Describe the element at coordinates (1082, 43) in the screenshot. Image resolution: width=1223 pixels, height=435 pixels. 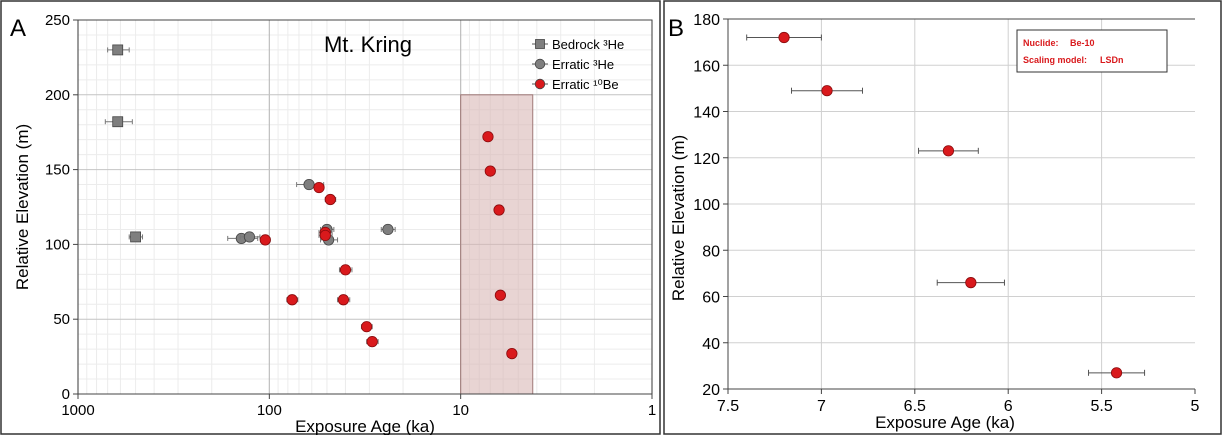
I see `info-box-value: Be-10` at that location.